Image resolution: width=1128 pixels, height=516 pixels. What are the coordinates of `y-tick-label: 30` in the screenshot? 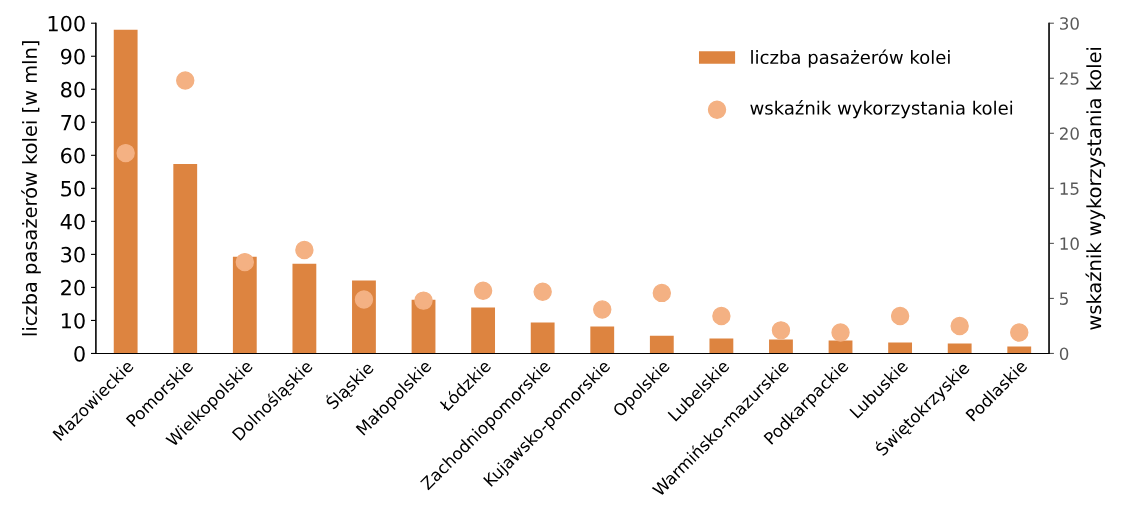 It's located at (73, 254).